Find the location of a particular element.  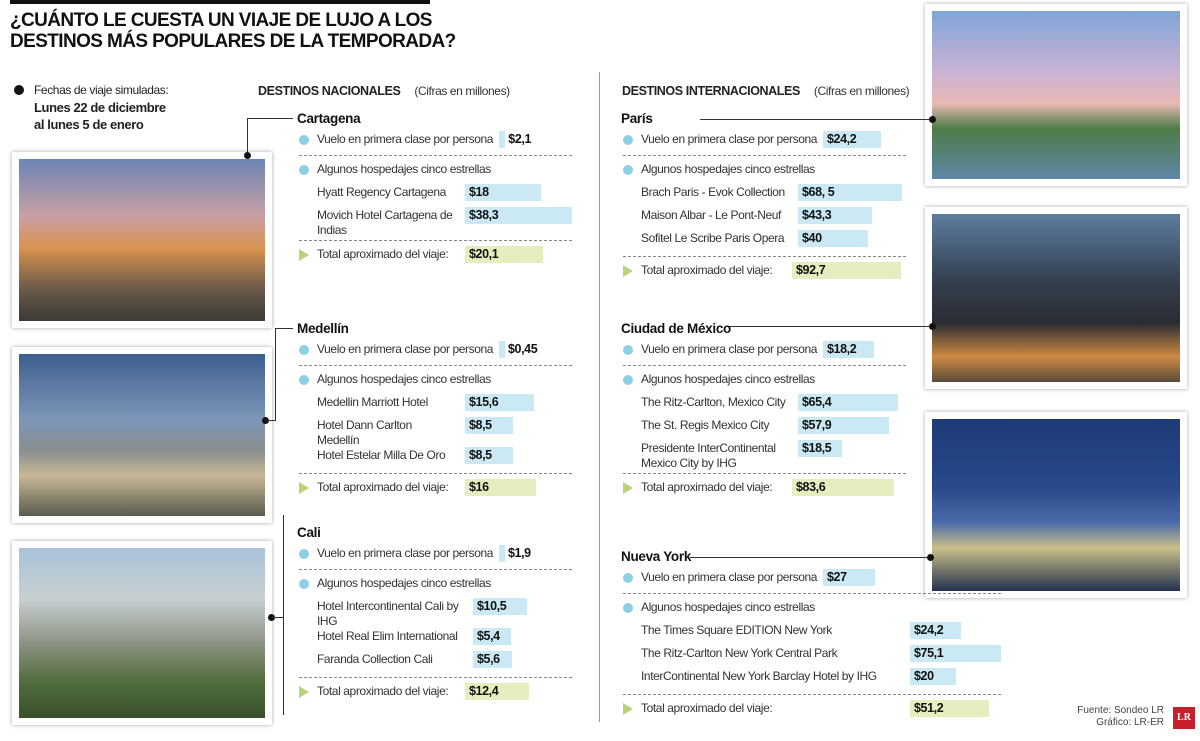

national-header: DESTINOS NACIONALES (Cifras en millones) is located at coordinates (384, 91).